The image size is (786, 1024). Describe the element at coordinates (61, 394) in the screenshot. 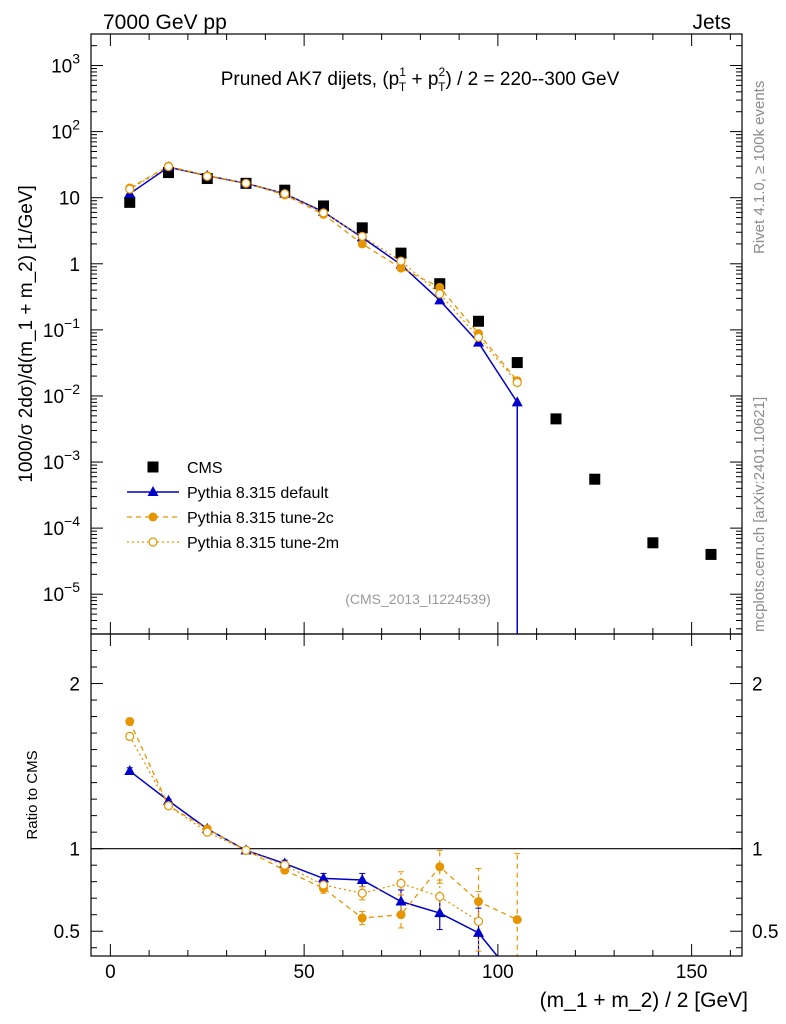

I see `main-y-tick-label: 10⁻²` at that location.